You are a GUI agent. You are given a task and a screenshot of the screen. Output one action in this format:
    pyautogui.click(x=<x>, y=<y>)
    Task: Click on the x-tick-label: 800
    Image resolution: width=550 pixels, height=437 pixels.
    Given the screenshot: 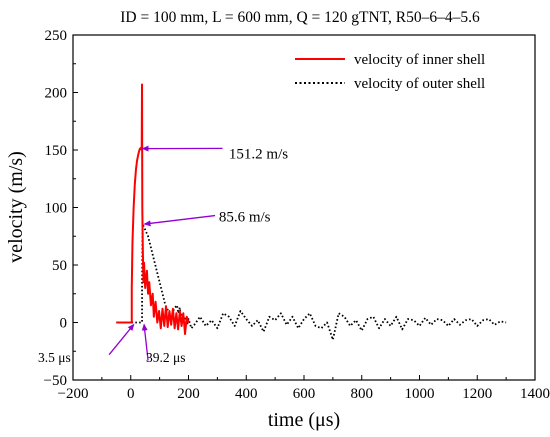 What is the action you would take?
    pyautogui.click(x=362, y=394)
    